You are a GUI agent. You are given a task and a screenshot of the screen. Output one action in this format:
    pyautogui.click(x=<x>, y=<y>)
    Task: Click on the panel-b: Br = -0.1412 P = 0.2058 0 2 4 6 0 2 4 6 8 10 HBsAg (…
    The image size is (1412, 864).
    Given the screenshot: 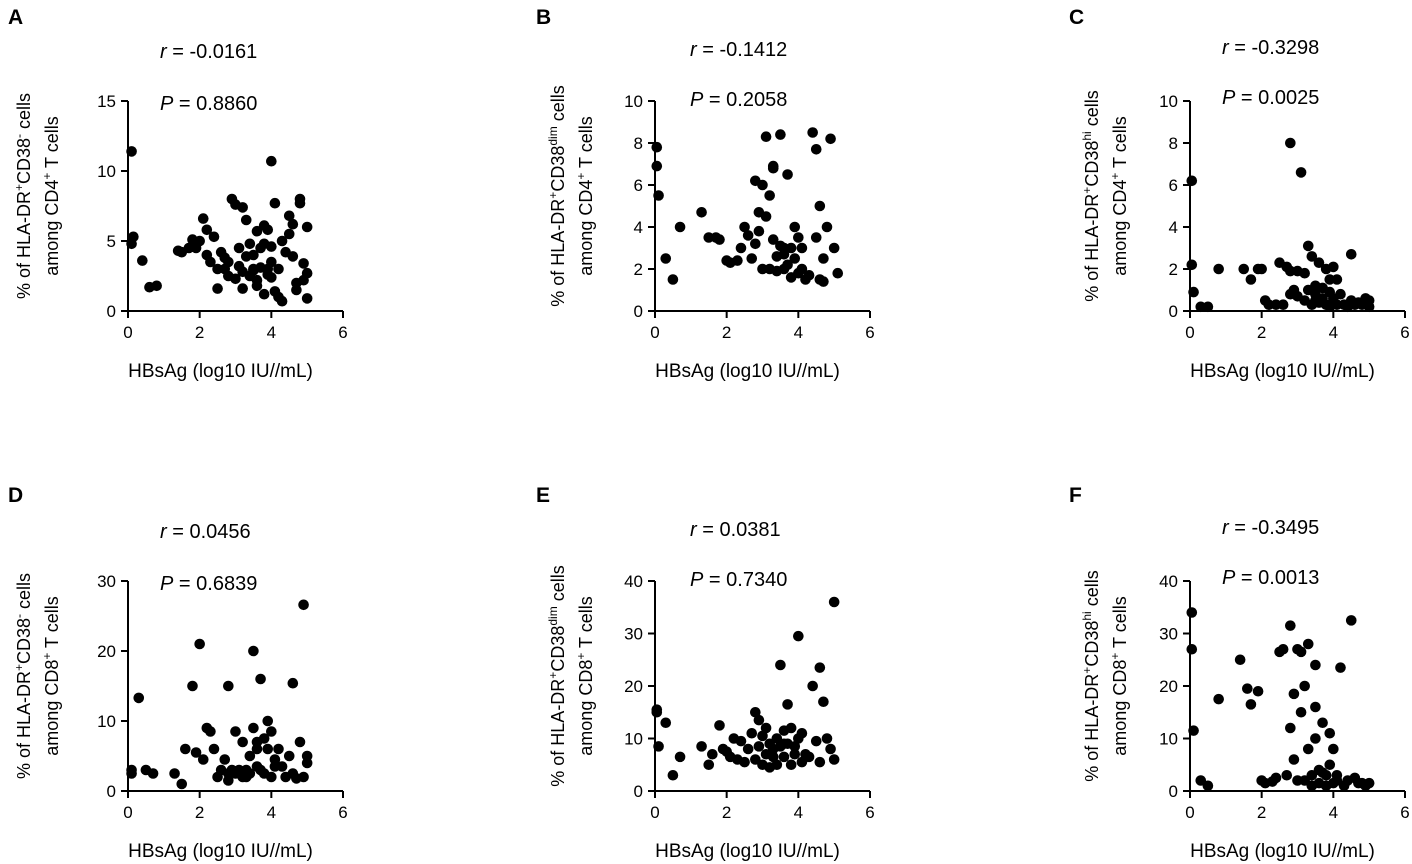 What is the action you would take?
    pyautogui.click(x=705, y=194)
    